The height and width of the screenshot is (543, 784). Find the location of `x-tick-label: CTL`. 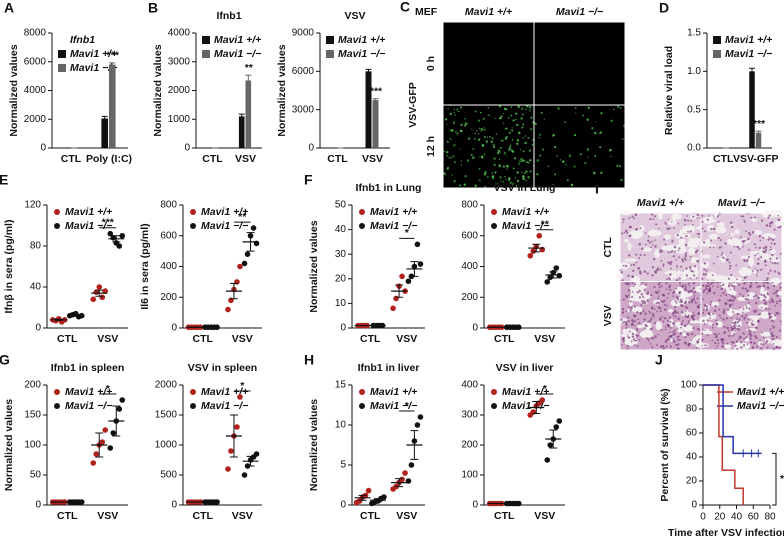

x-tick-label: CTL is located at coordinates (370, 516).